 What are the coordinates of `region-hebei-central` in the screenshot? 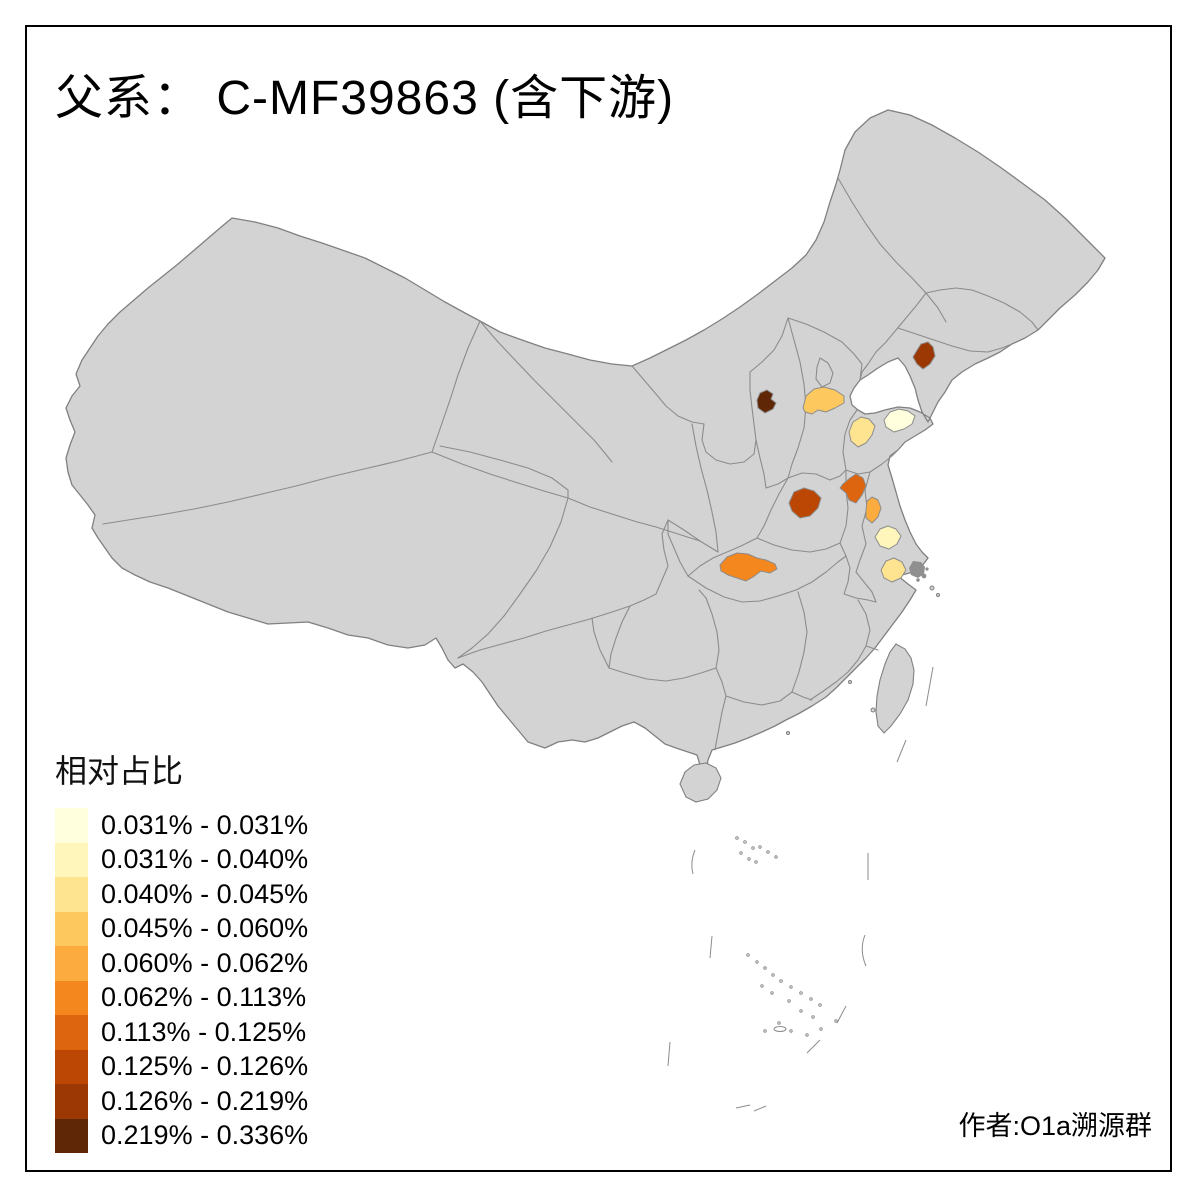 It's located at (823, 400).